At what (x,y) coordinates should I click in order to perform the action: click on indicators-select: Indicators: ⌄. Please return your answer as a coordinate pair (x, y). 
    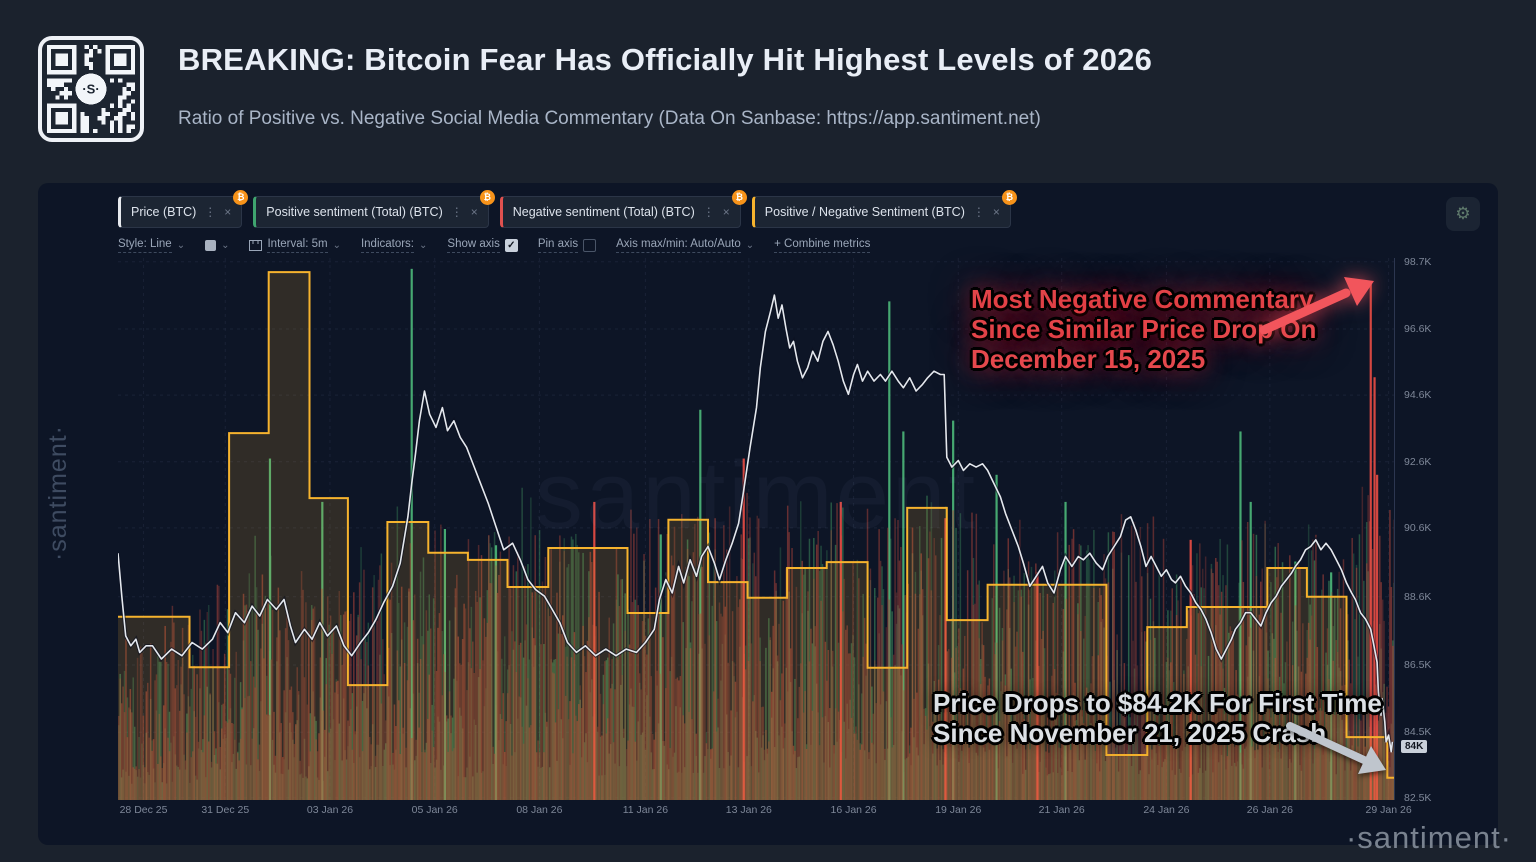
    Looking at the image, I should click on (394, 245).